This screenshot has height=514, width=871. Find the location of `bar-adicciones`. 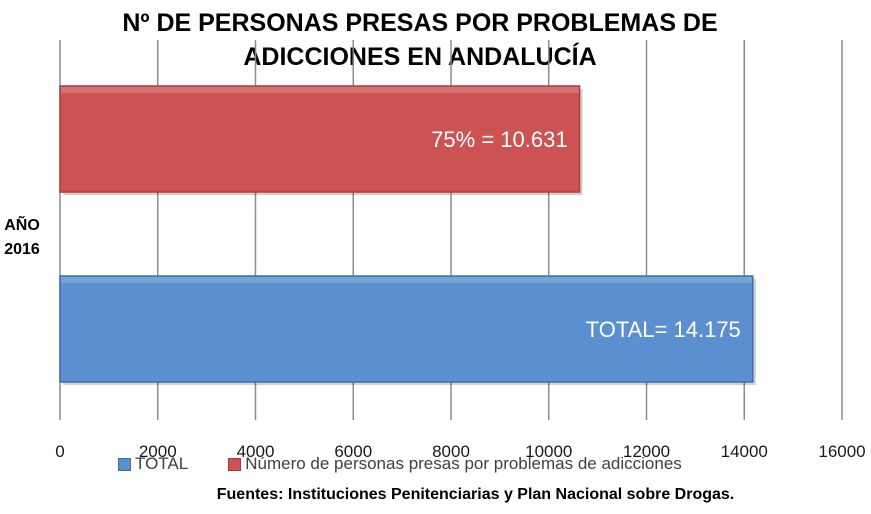

bar-adicciones is located at coordinates (320, 139).